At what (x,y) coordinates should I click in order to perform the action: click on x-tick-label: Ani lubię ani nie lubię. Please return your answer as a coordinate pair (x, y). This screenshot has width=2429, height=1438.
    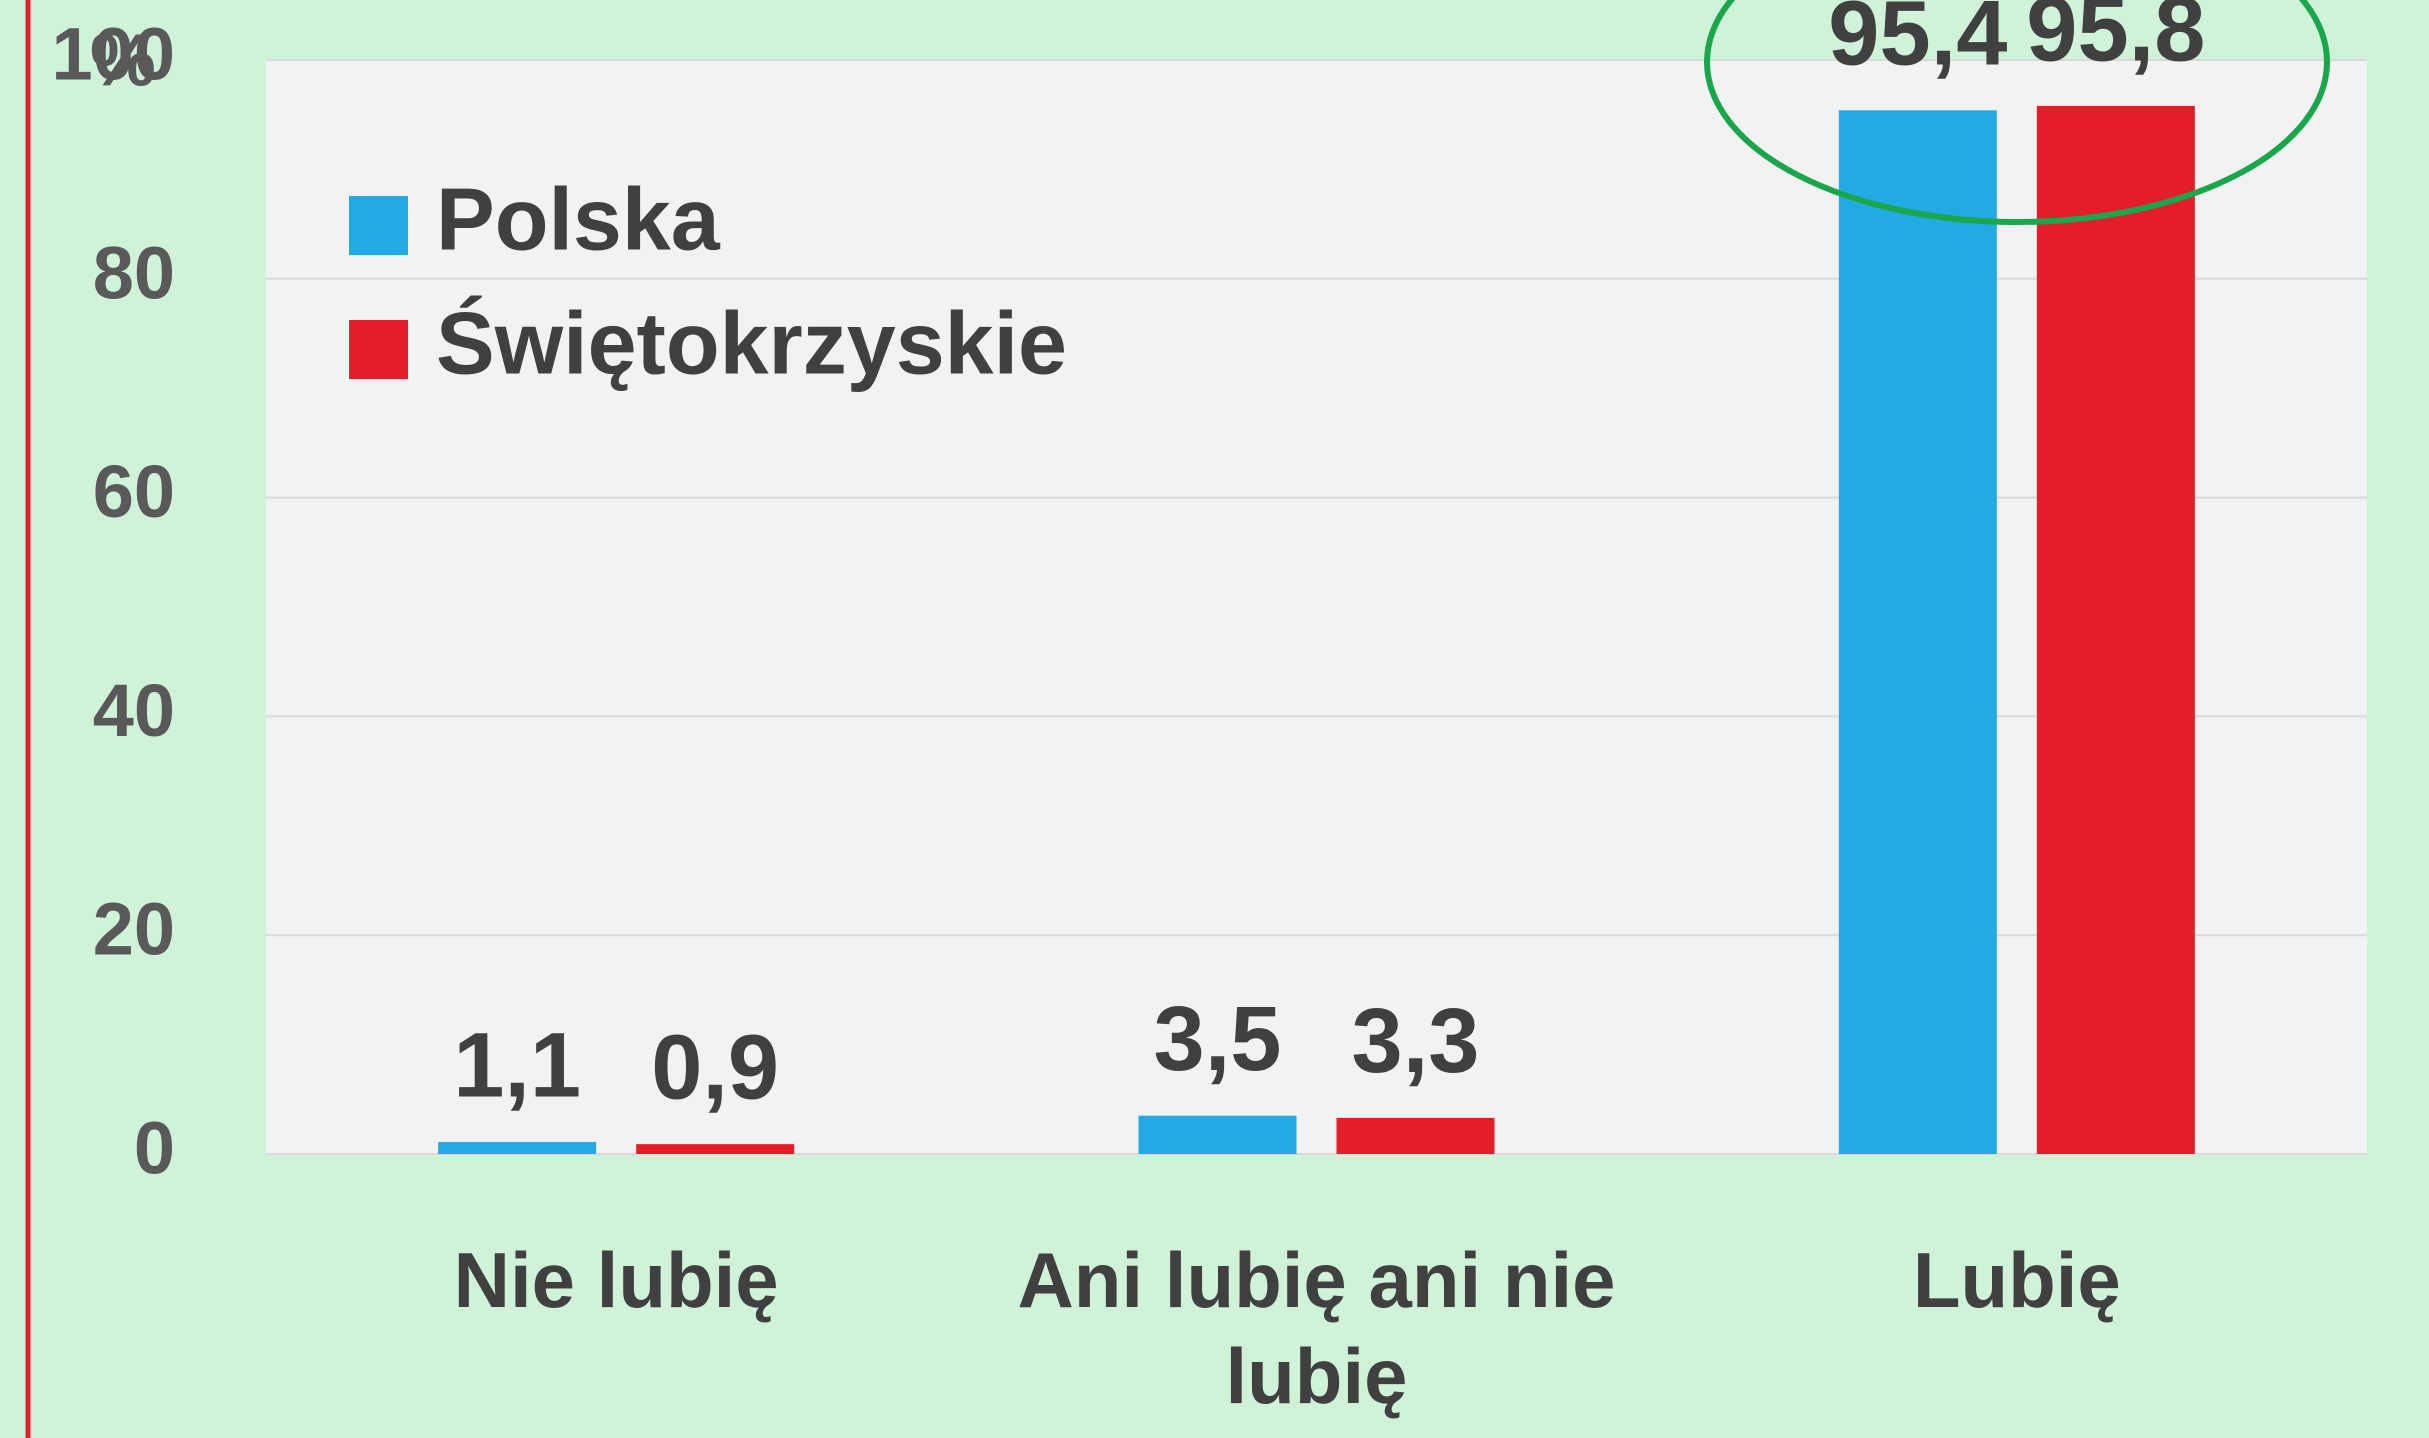
    Looking at the image, I should click on (1316, 1328).